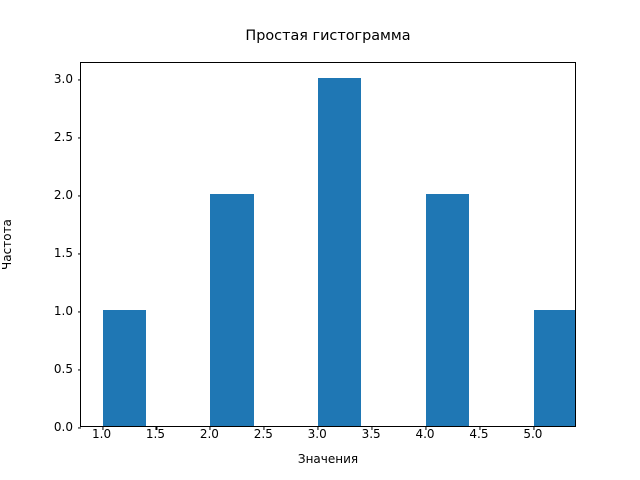 The width and height of the screenshot is (640, 480). Describe the element at coordinates (63, 369) in the screenshot. I see `y-axis-tick-label: 0.5` at that location.